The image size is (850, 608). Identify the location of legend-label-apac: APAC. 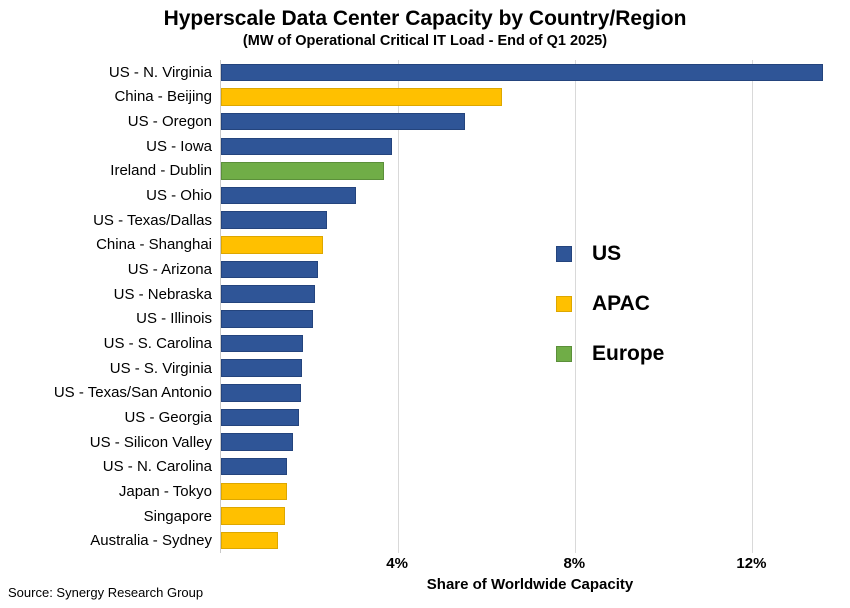
(621, 303).